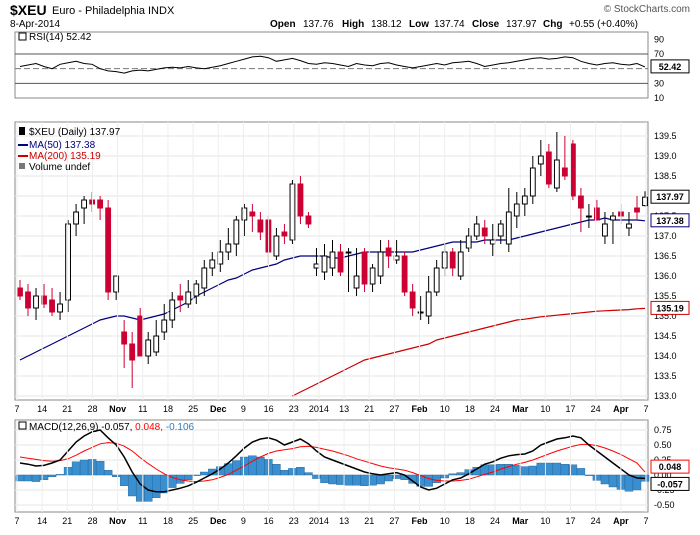 Image resolution: width=700 pixels, height=535 pixels. I want to click on volume-legend-icon, so click(22, 166).